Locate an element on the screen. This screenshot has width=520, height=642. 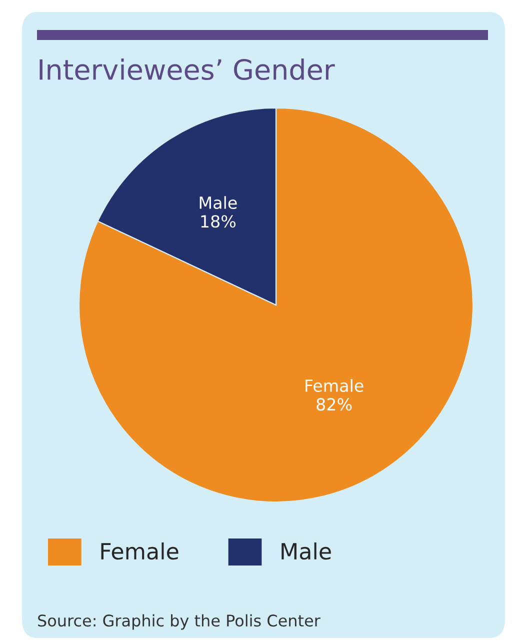
data-label: Female 82% is located at coordinates (335, 395).